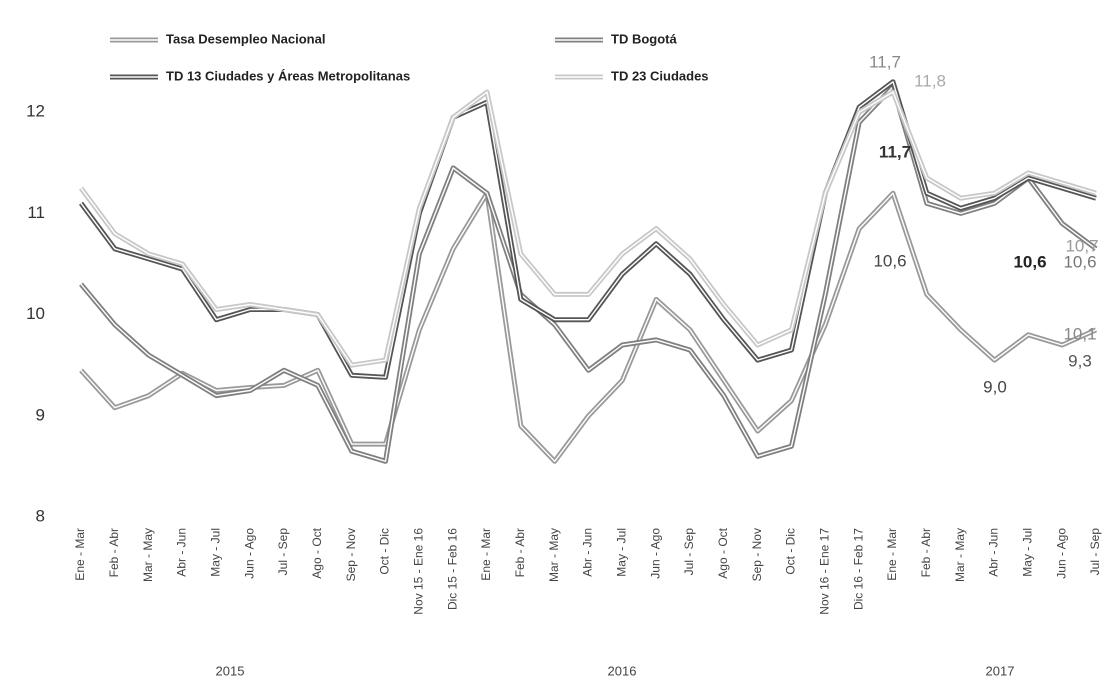  Describe the element at coordinates (1079, 333) in the screenshot. I see `annotation: 10,1` at that location.